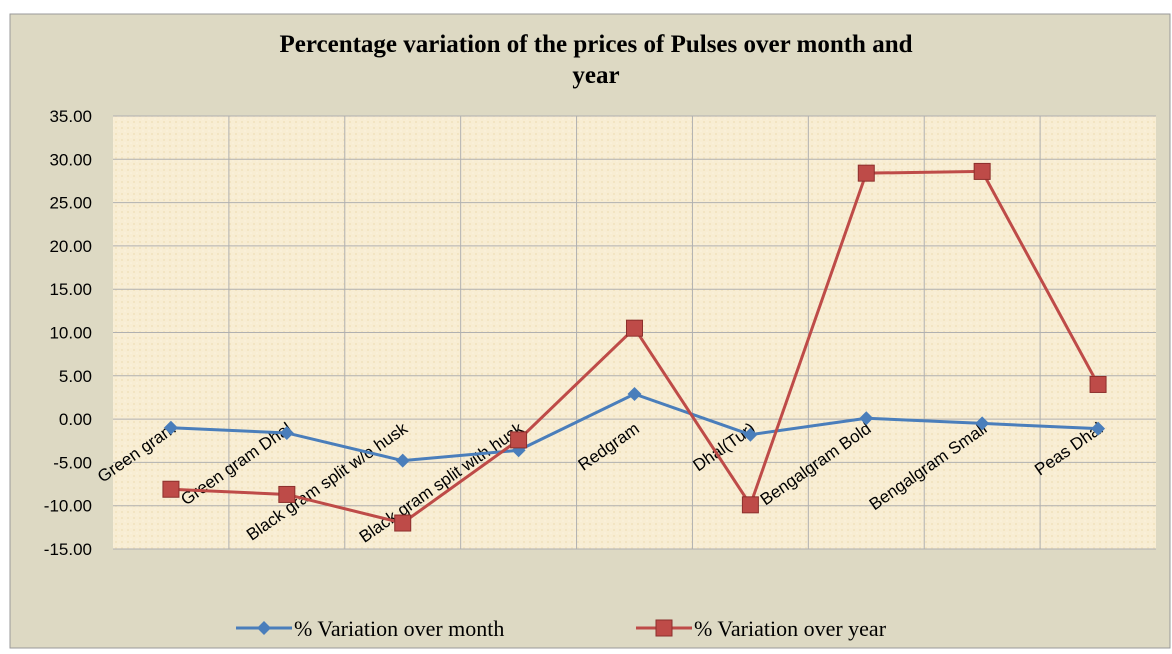 The image size is (1172, 654). Describe the element at coordinates (70, 289) in the screenshot. I see `y-tick-label: 15.00` at that location.